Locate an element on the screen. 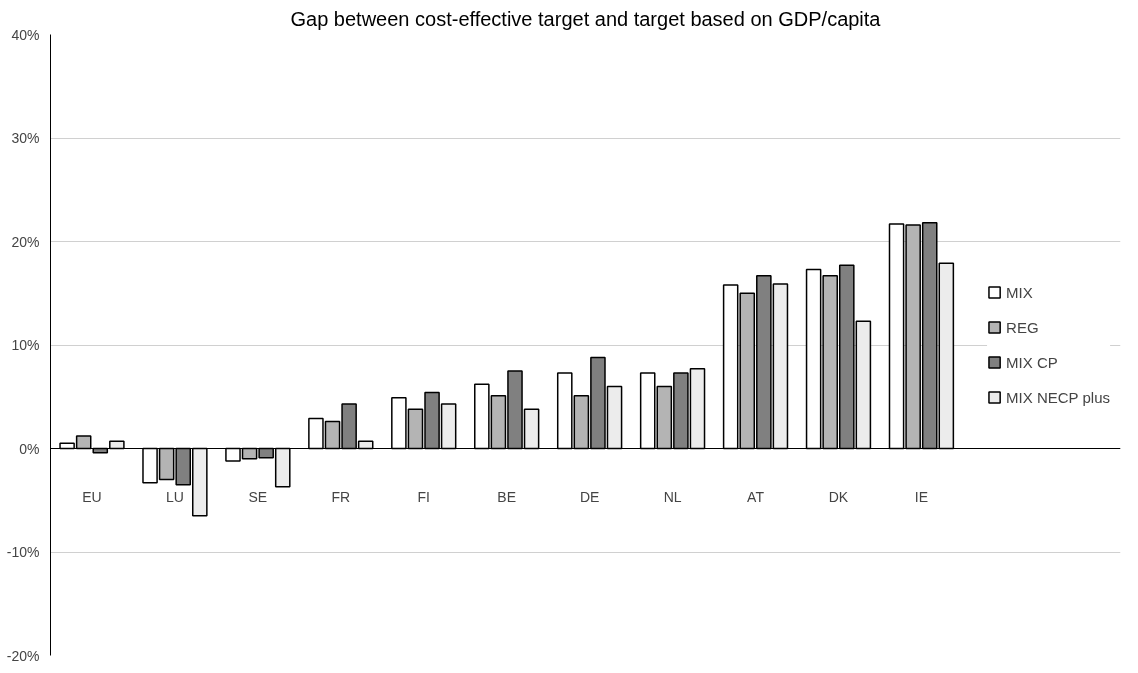 This screenshot has width=1138, height=673. legend-label: MIX NECP plus is located at coordinates (1058, 397).